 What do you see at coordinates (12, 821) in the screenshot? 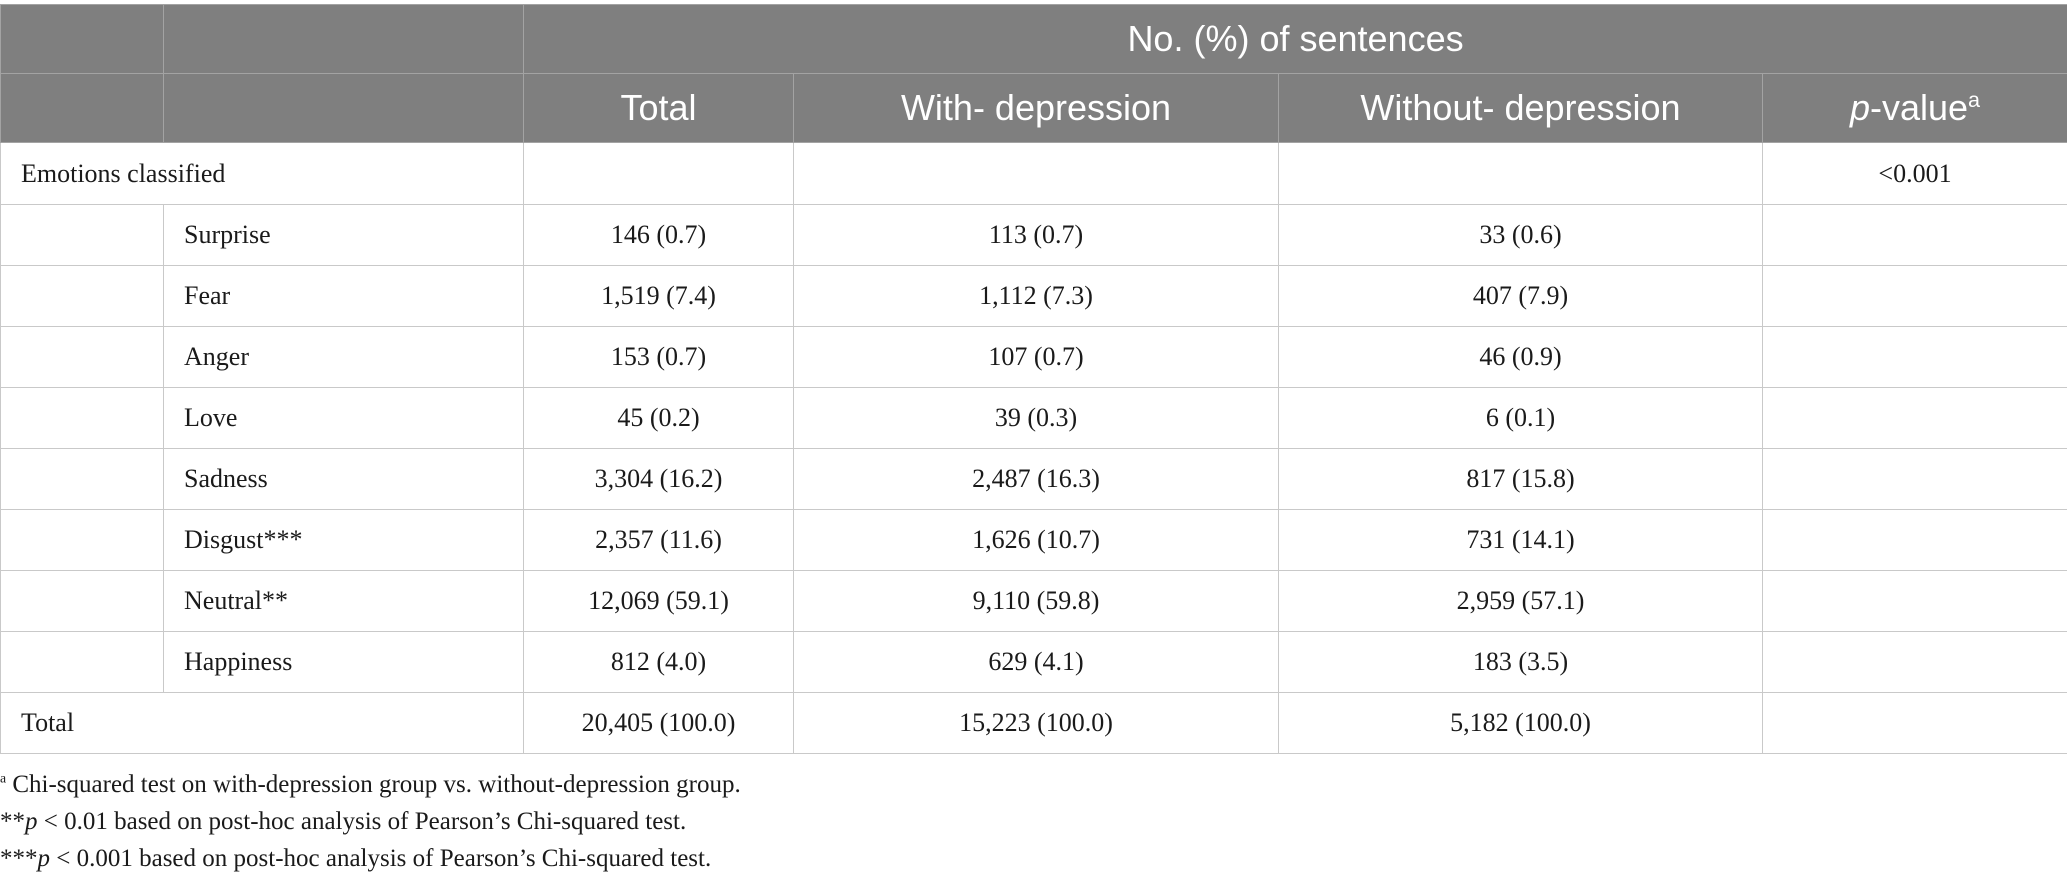
I see `footnote-b-prefix: **` at bounding box center [12, 821].